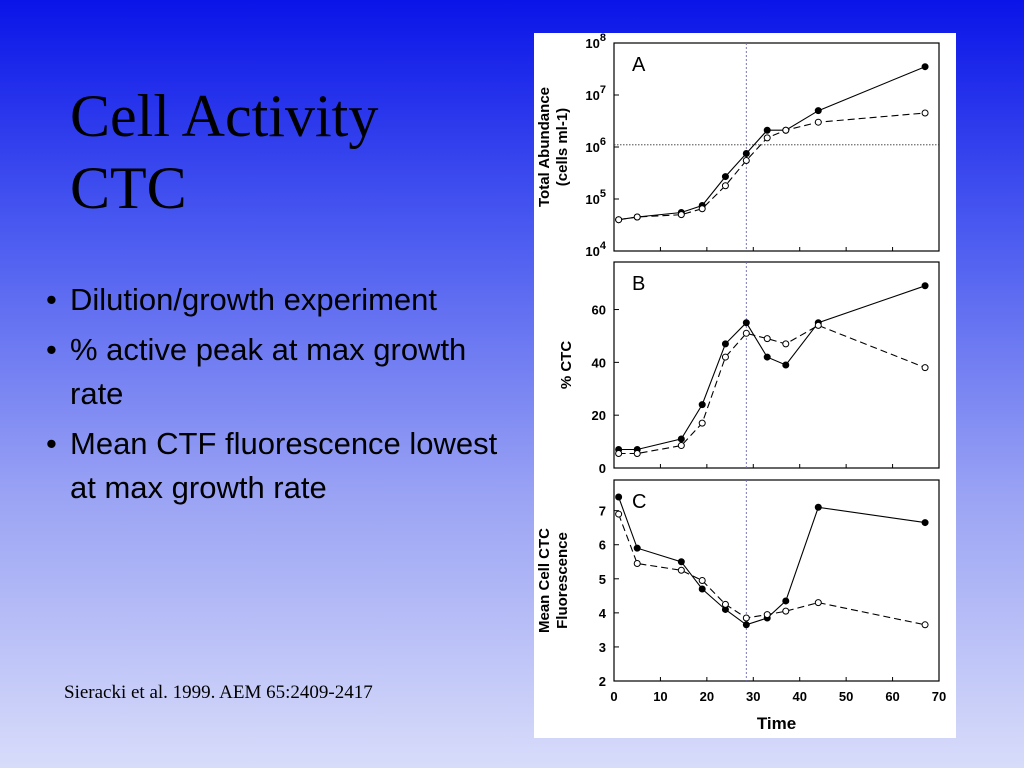 The height and width of the screenshot is (768, 1024). What do you see at coordinates (595, 93) in the screenshot?
I see `y-tick-label: 10⁷` at bounding box center [595, 93].